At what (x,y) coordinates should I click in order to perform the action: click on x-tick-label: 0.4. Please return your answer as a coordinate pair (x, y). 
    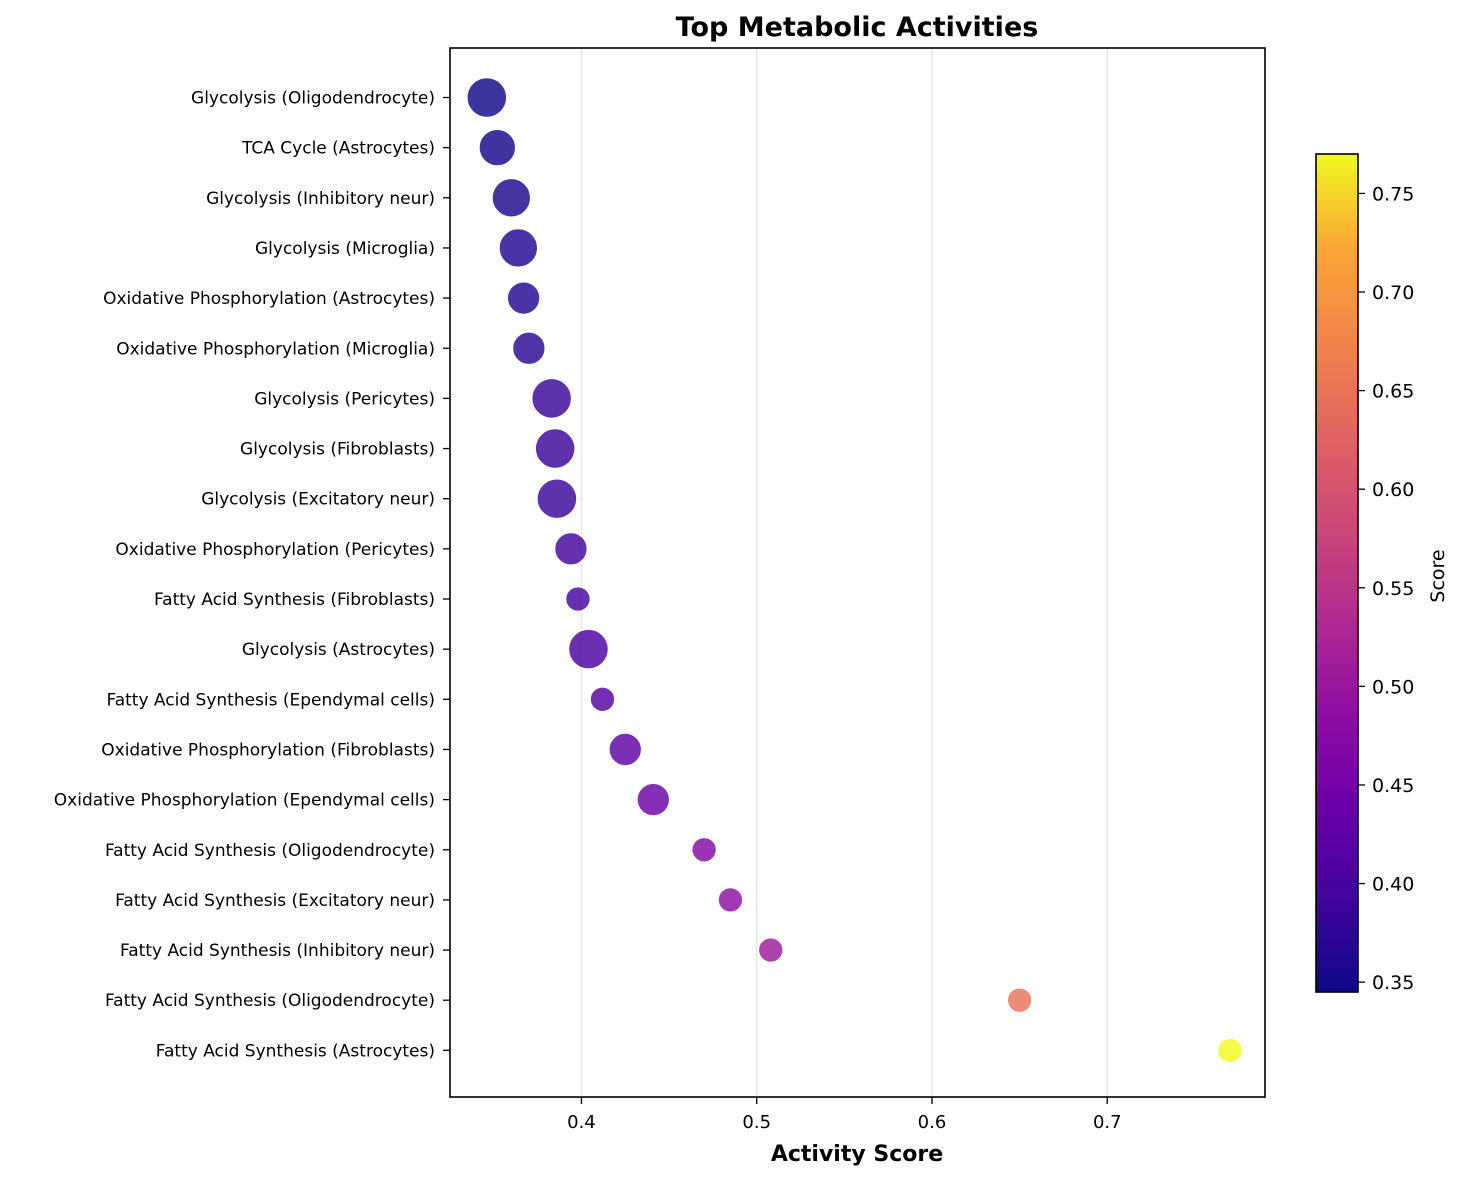
    Looking at the image, I should click on (581, 1122).